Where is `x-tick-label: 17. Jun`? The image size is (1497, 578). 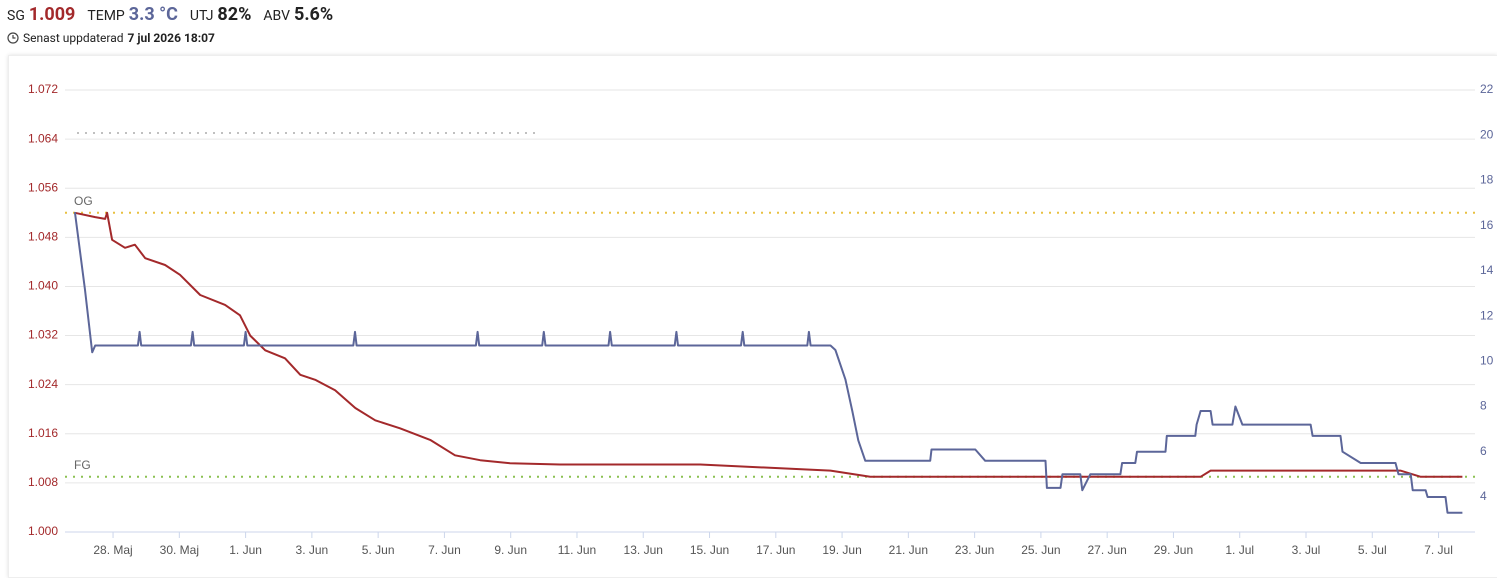
x-tick-label: 17. Jun is located at coordinates (775, 550).